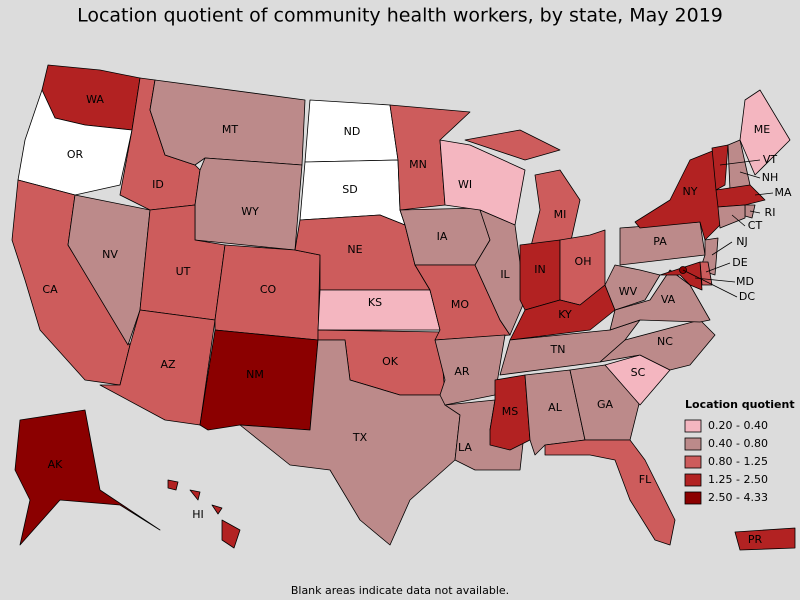  Describe the element at coordinates (183, 271) in the screenshot. I see `state-label: UT` at that location.